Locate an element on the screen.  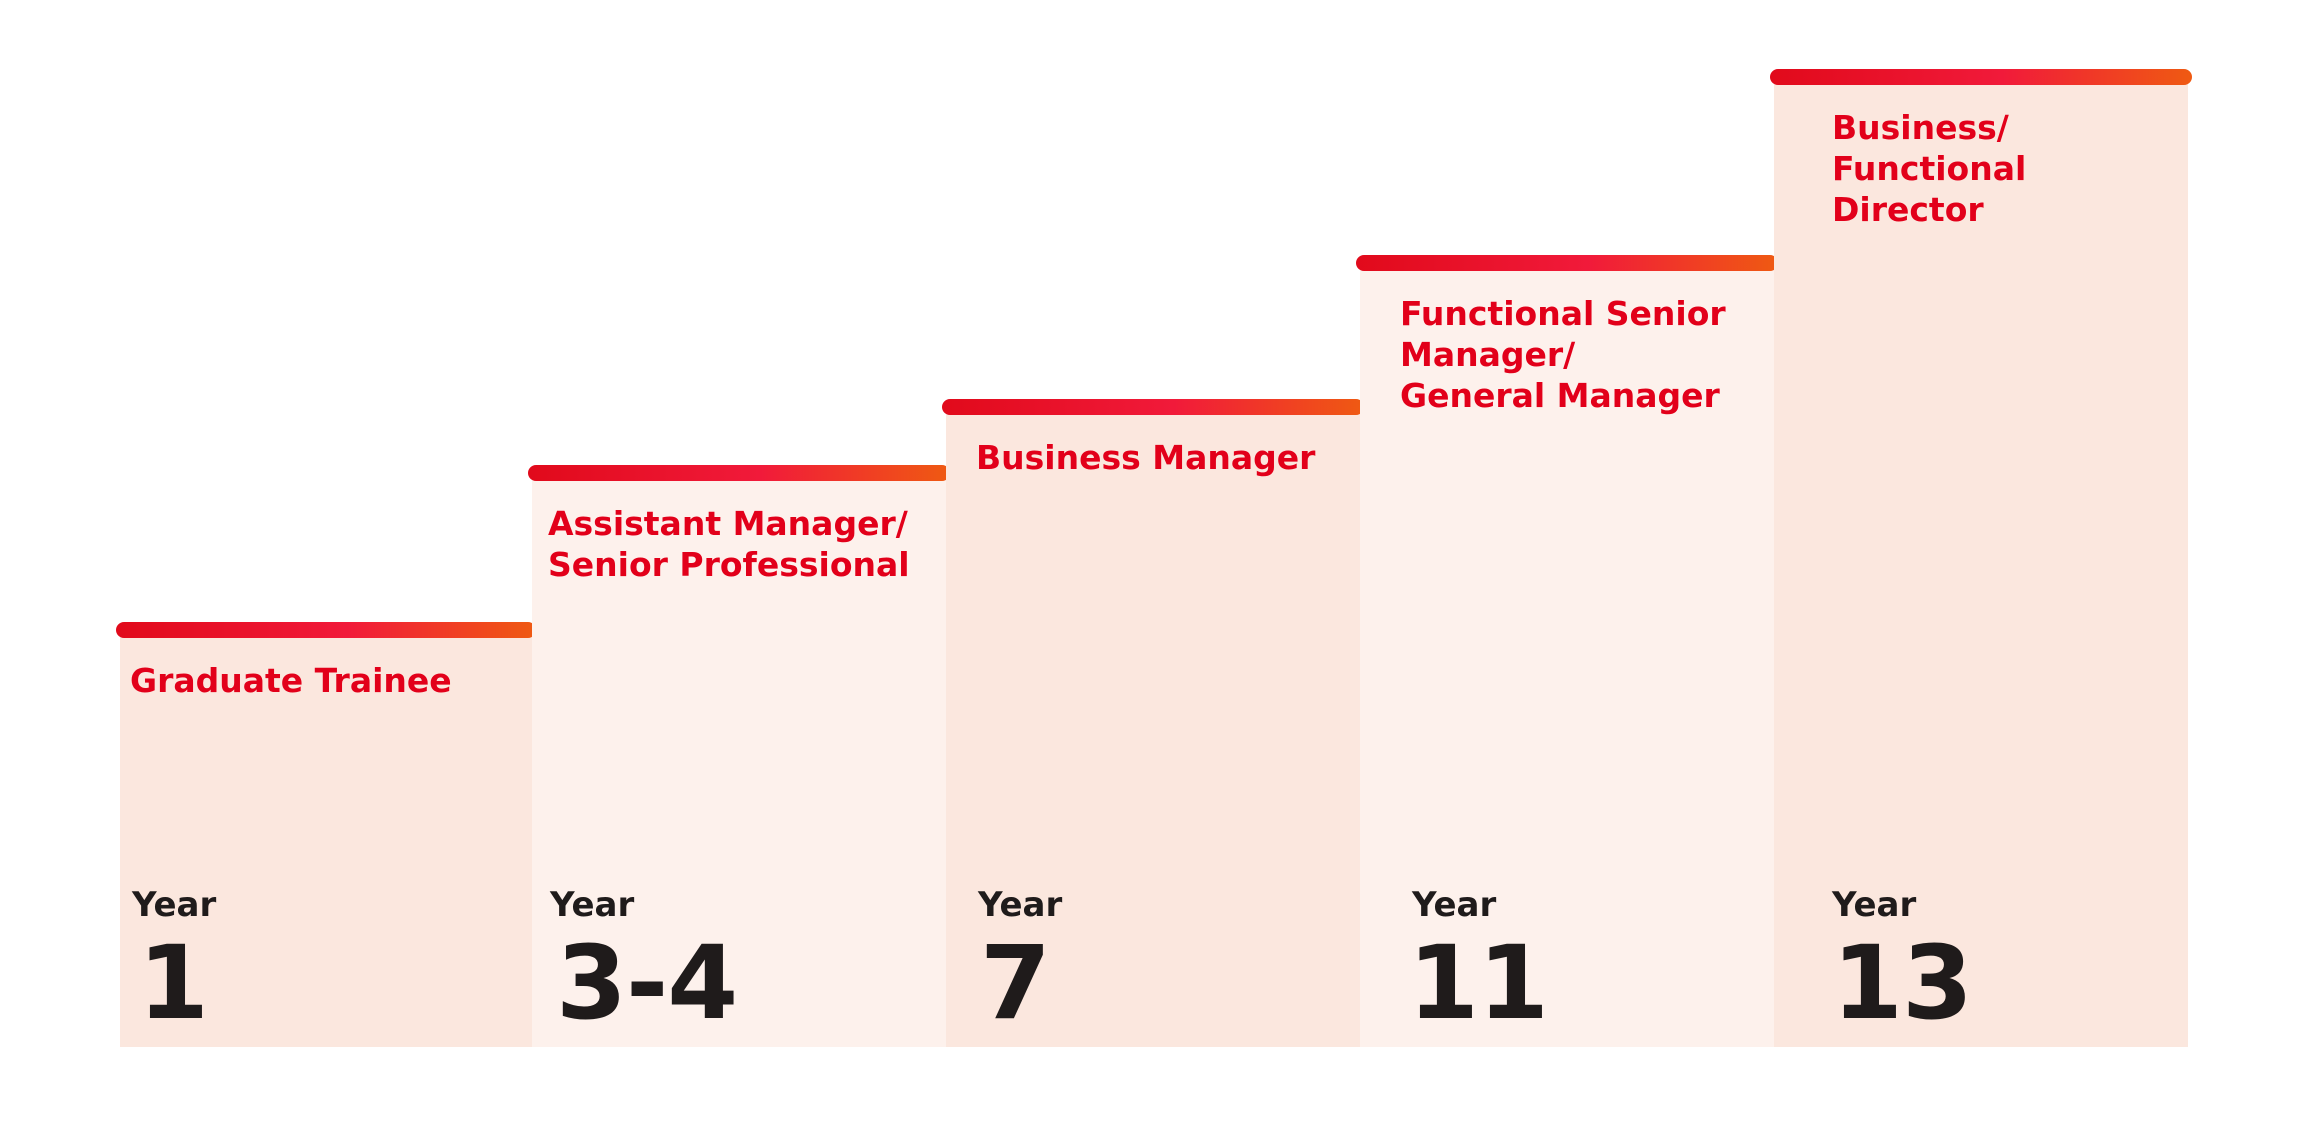
step-title: Graduate Trainee is located at coordinates (291, 680).